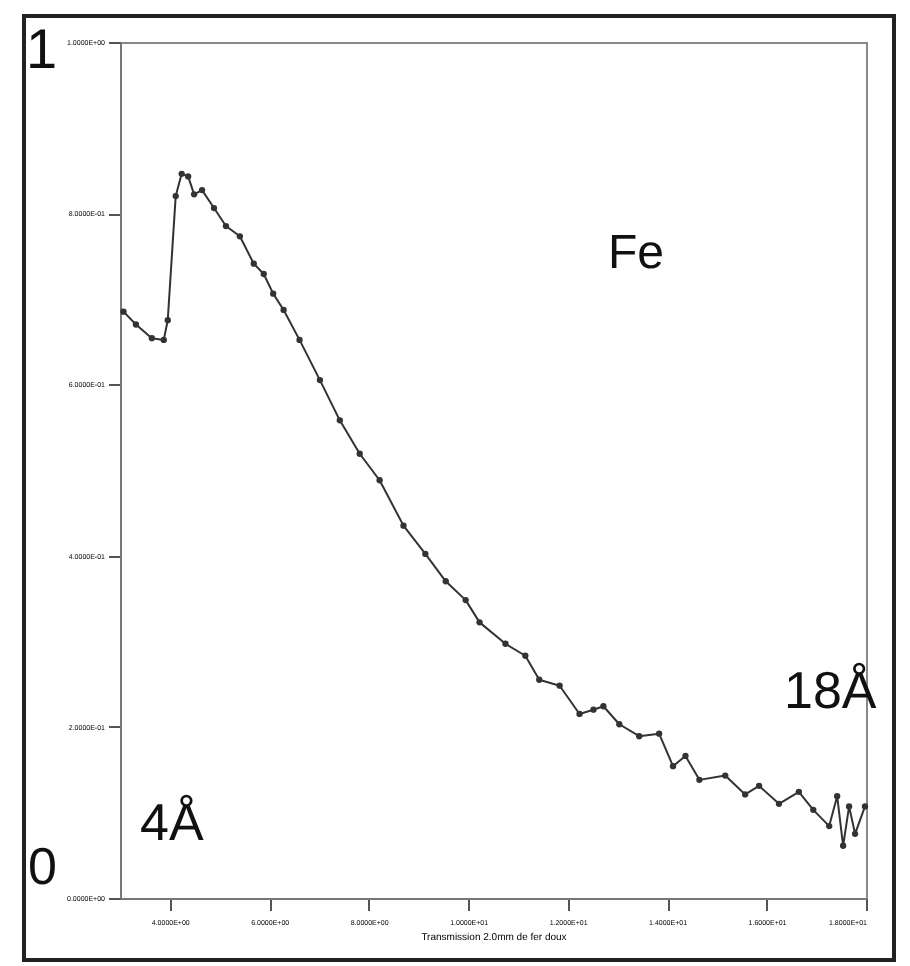 The width and height of the screenshot is (910, 966). What do you see at coordinates (42, 49) in the screenshot?
I see `text: 1` at bounding box center [42, 49].